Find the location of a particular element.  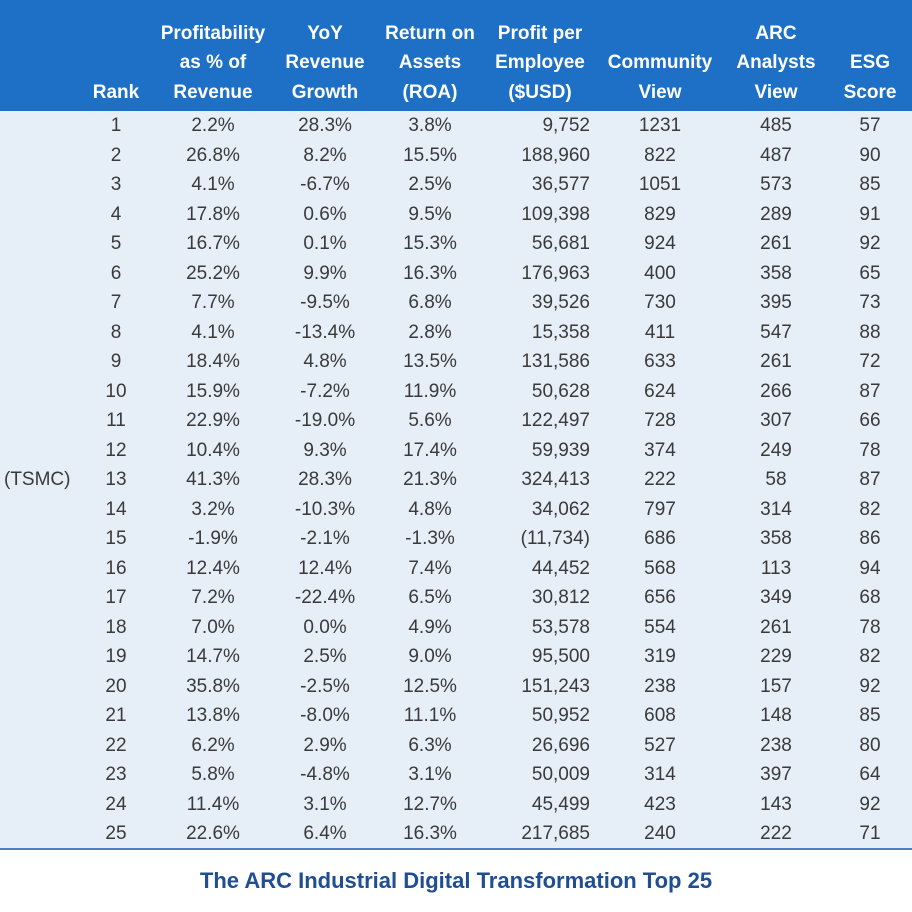

cell-ppe: 176,963 is located at coordinates (555, 273).